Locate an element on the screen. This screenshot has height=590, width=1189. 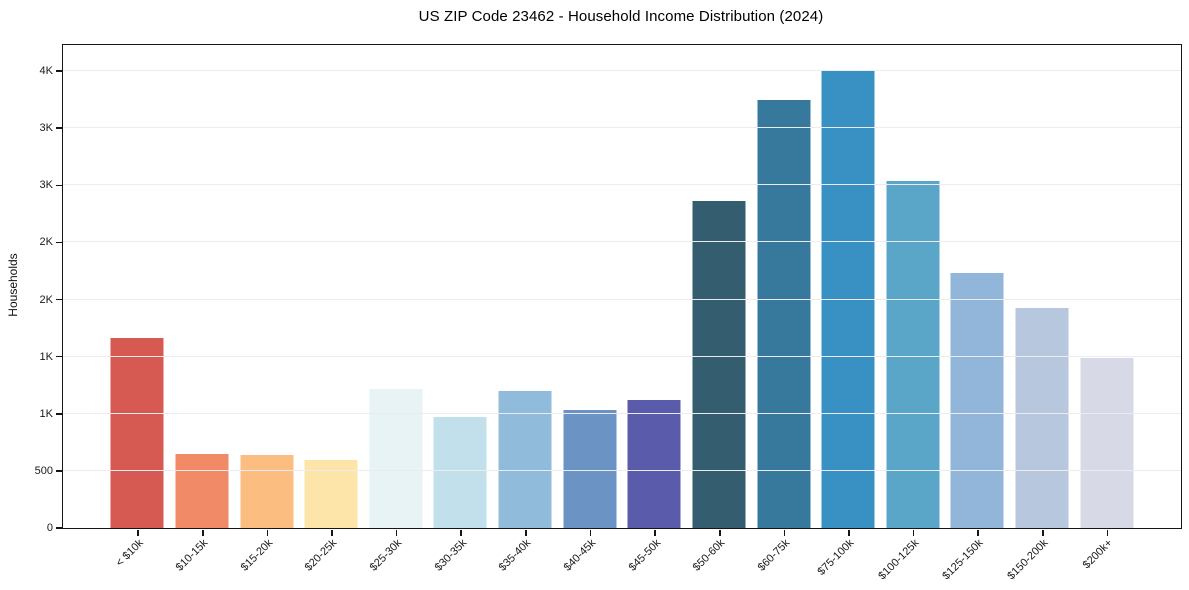
bar-slot-6: $30-35k is located at coordinates (460, 309).